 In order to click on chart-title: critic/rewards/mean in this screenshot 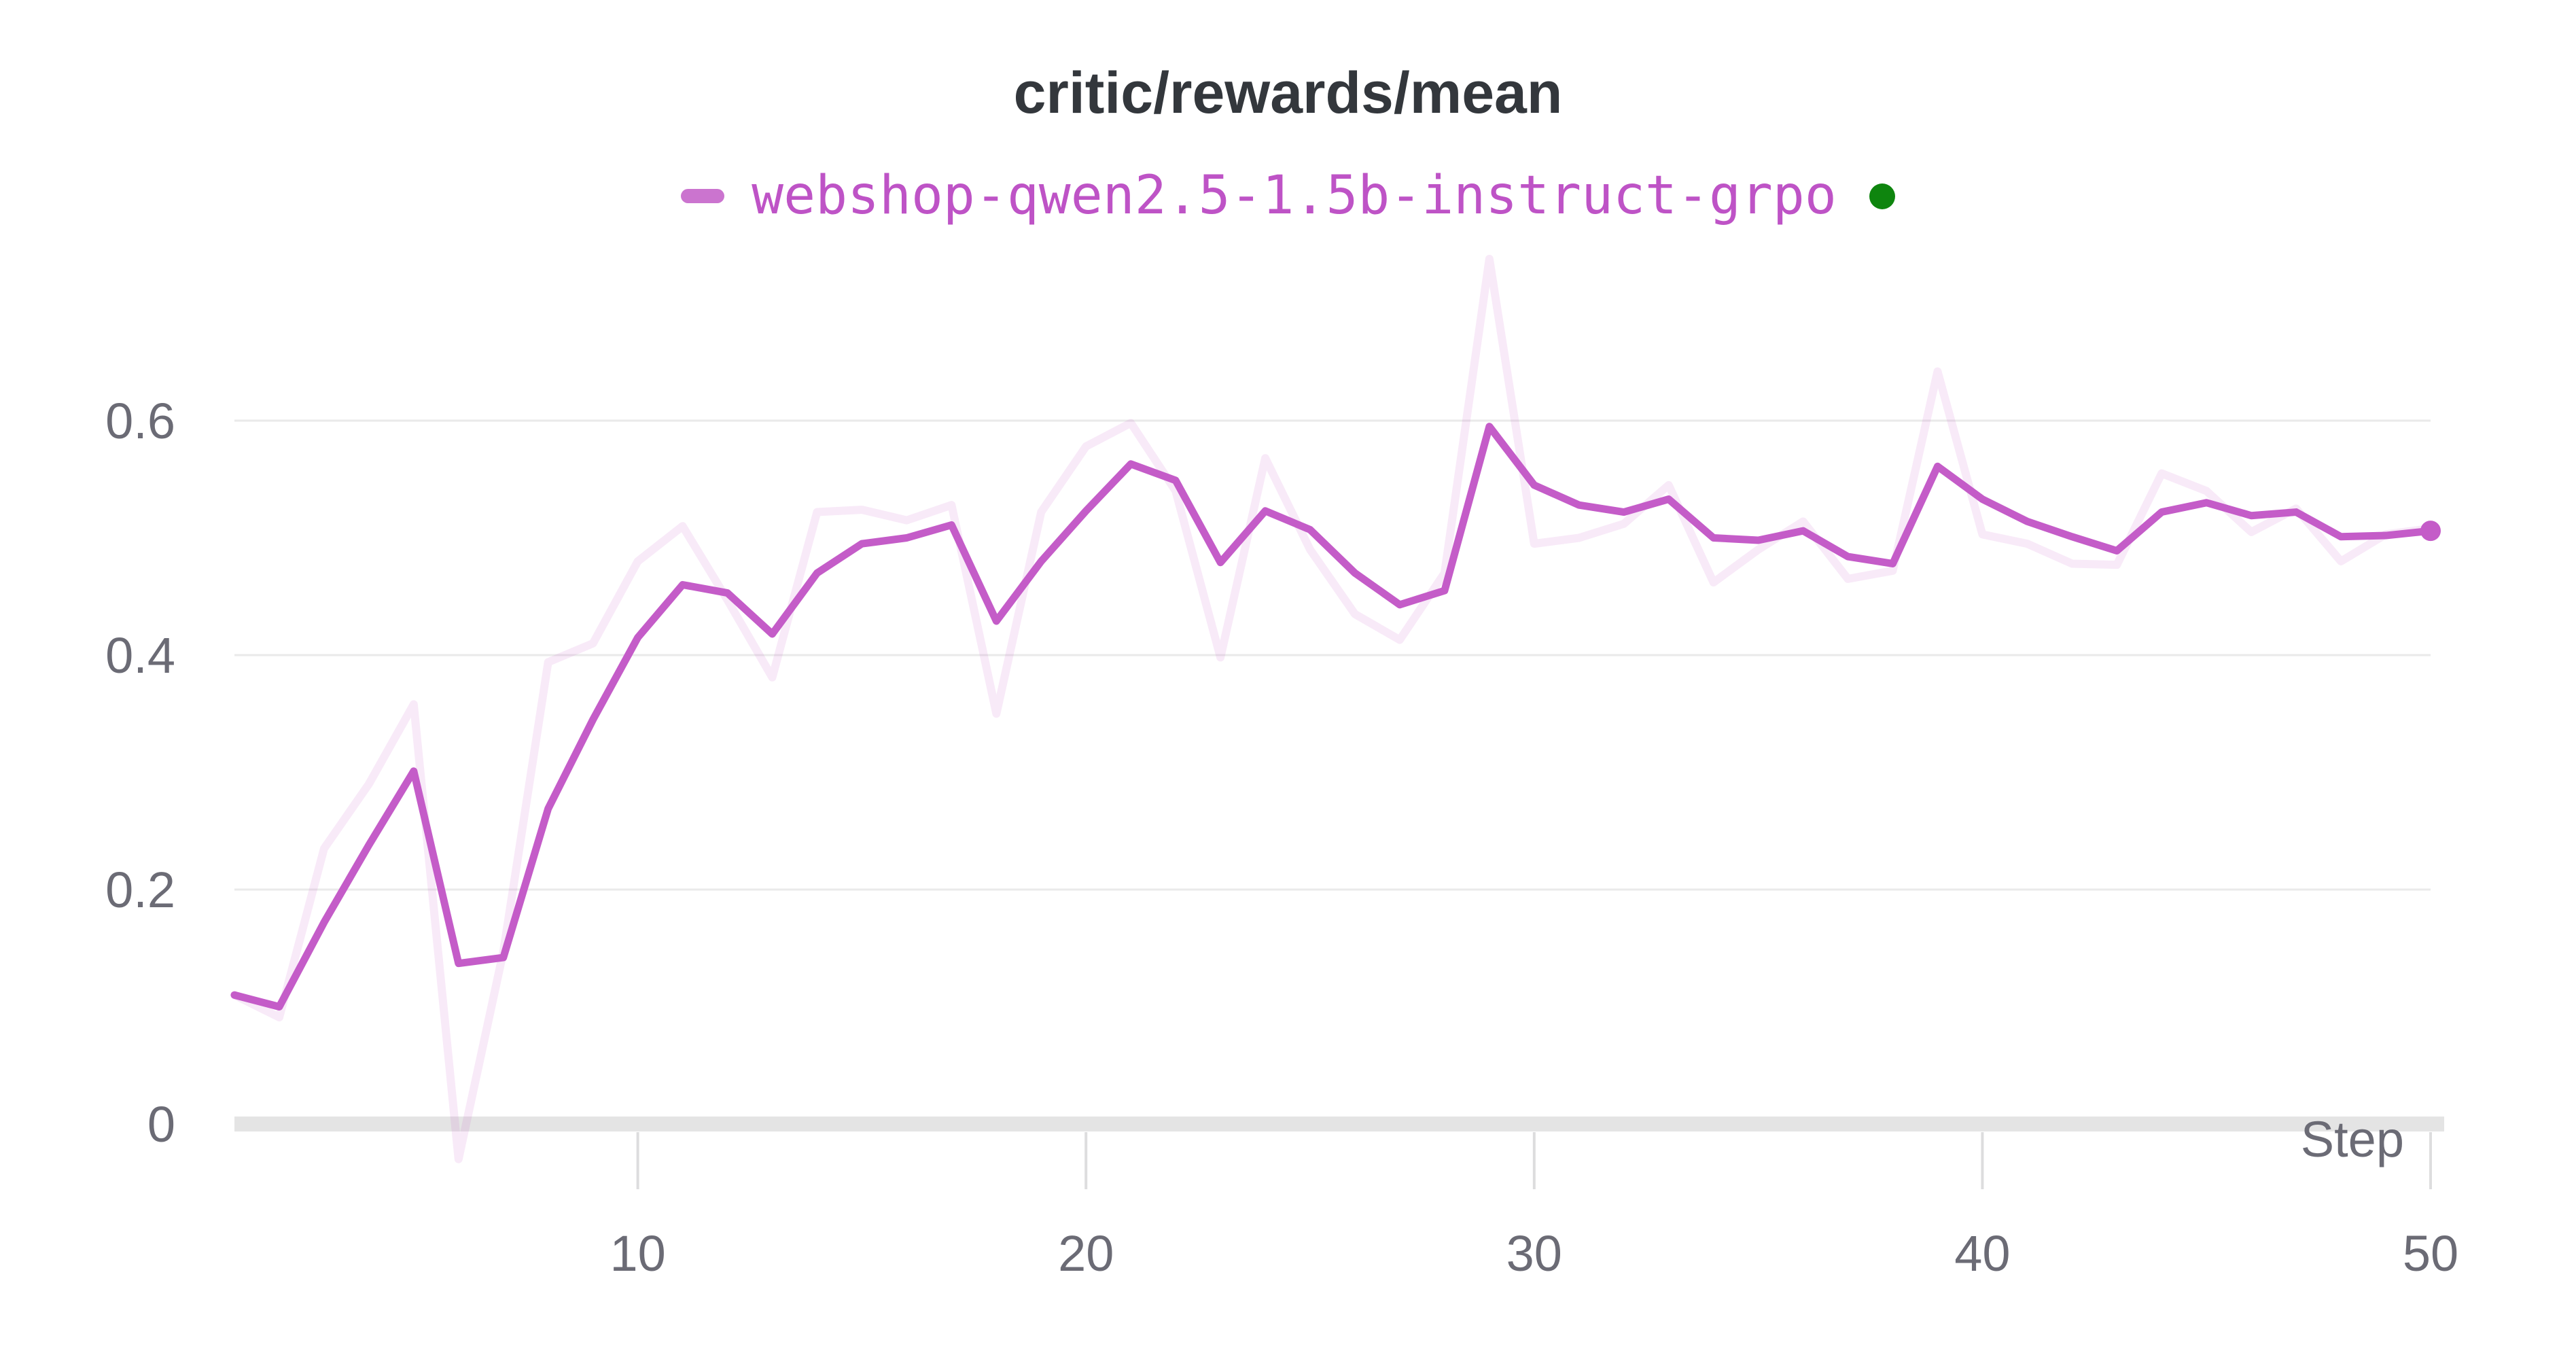, I will do `click(1288, 93)`.